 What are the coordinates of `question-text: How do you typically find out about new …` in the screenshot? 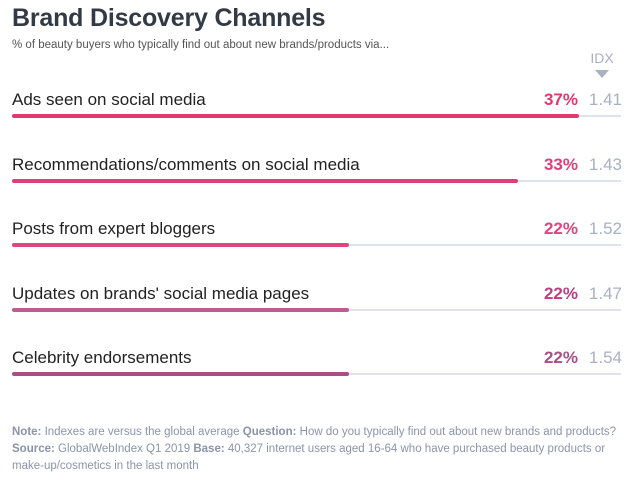 It's located at (456, 432).